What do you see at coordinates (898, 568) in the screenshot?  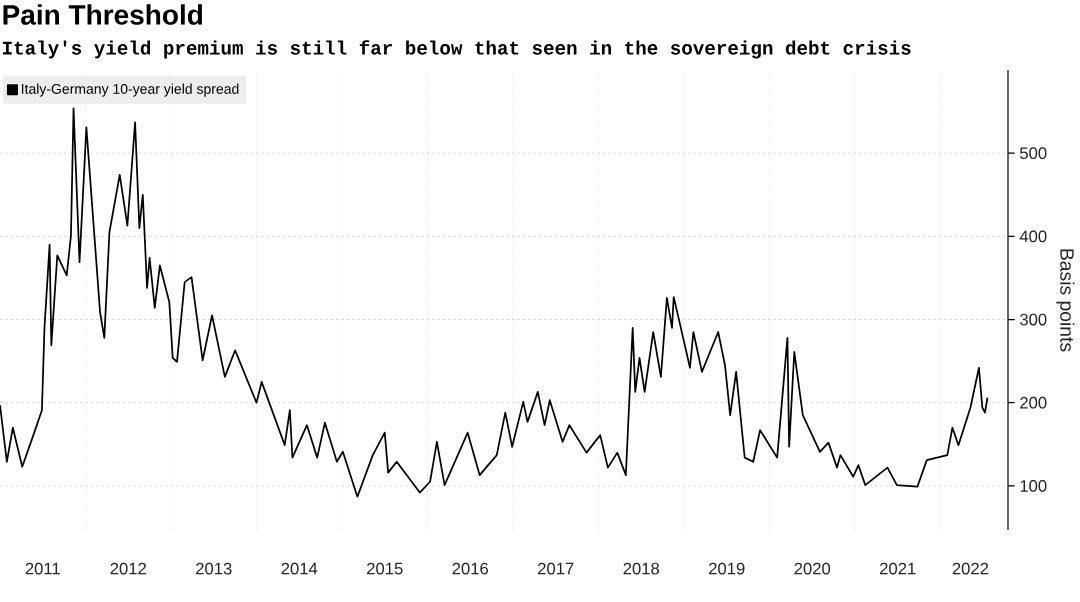 I see `x-tick-label: 2021` at bounding box center [898, 568].